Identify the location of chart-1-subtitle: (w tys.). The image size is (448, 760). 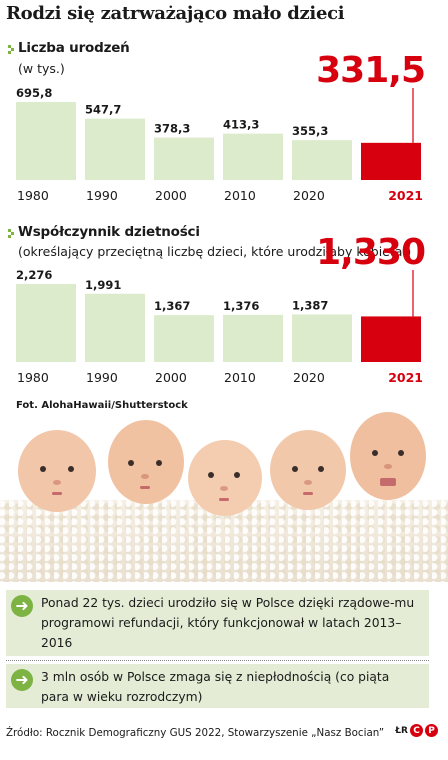
(41, 68).